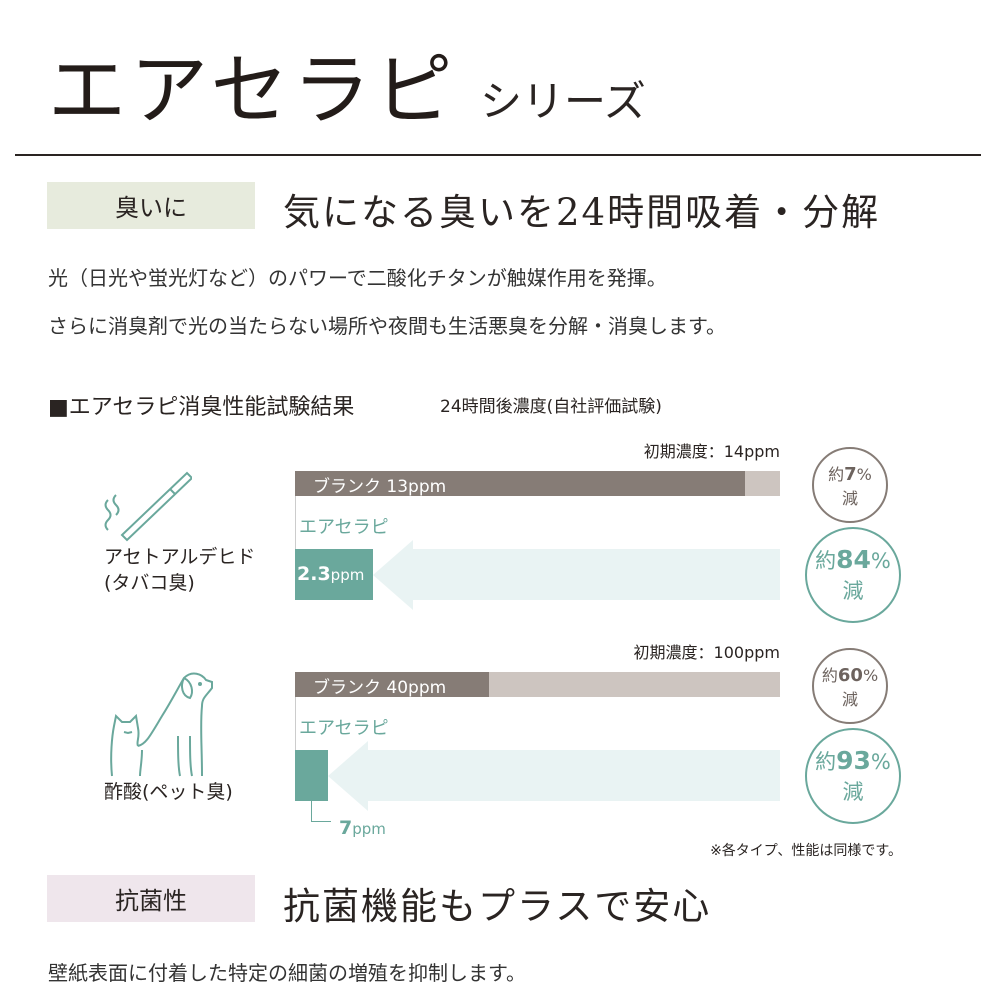  I want to click on initial-concentration: 初期濃度：100ppm, so click(706, 652).